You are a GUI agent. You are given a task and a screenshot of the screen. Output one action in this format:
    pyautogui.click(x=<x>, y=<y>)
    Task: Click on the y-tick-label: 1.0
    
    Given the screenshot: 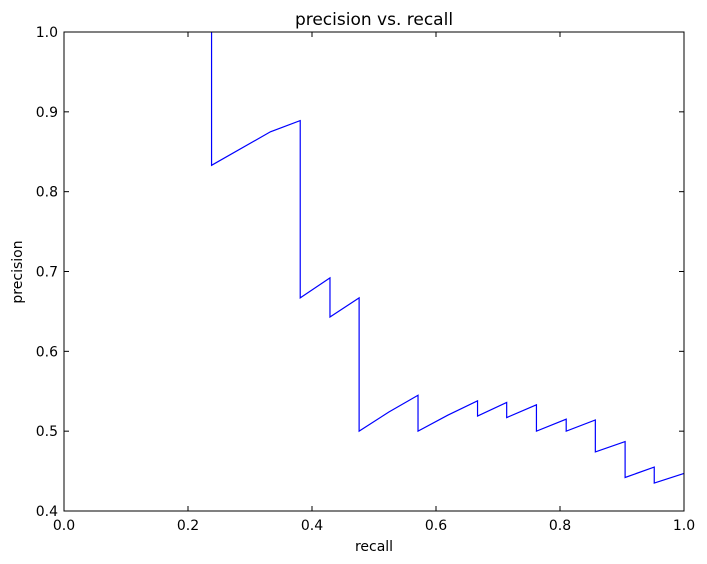 What is the action you would take?
    pyautogui.click(x=47, y=33)
    